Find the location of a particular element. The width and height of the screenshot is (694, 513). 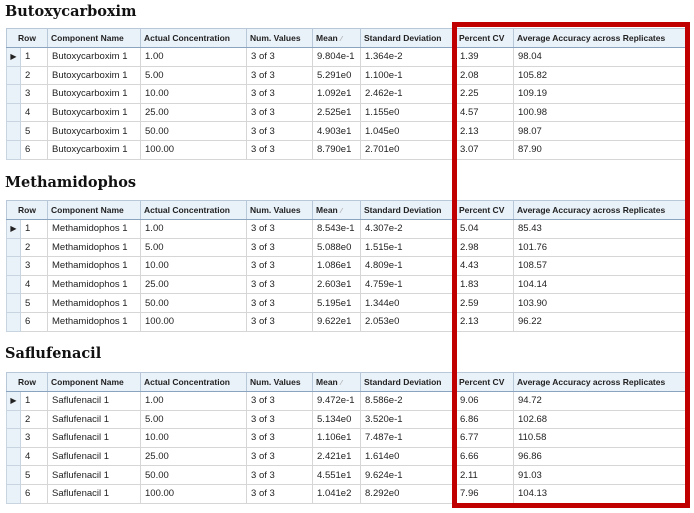

cell-actual-concentration: 1.00 is located at coordinates (194, 401).